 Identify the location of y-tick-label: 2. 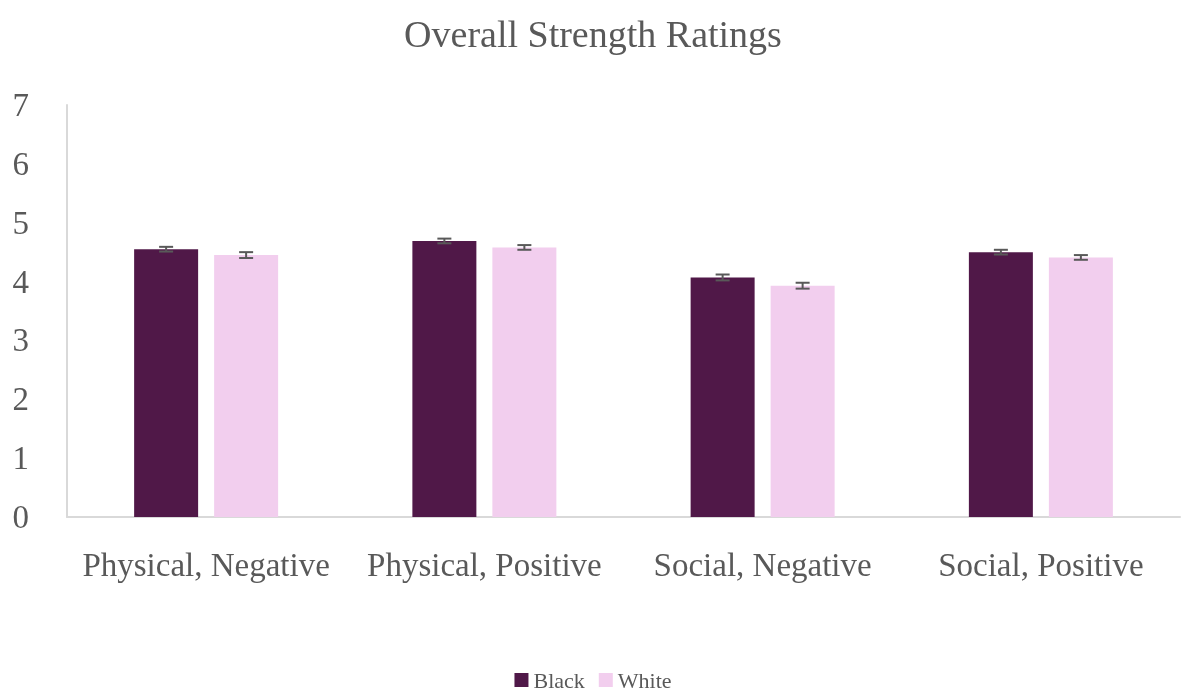
(20, 399).